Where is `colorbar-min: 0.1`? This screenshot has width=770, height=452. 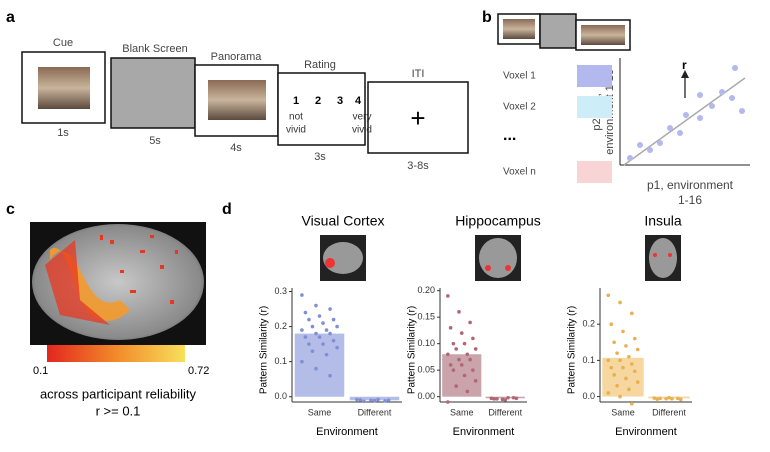
colorbar-min: 0.1 is located at coordinates (40, 371).